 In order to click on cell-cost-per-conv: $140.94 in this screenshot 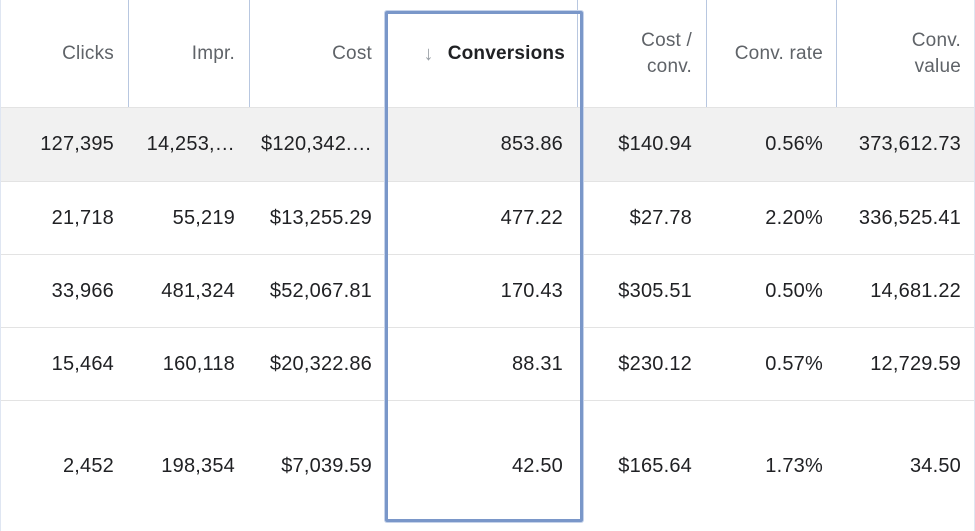, I will do `click(655, 144)`.